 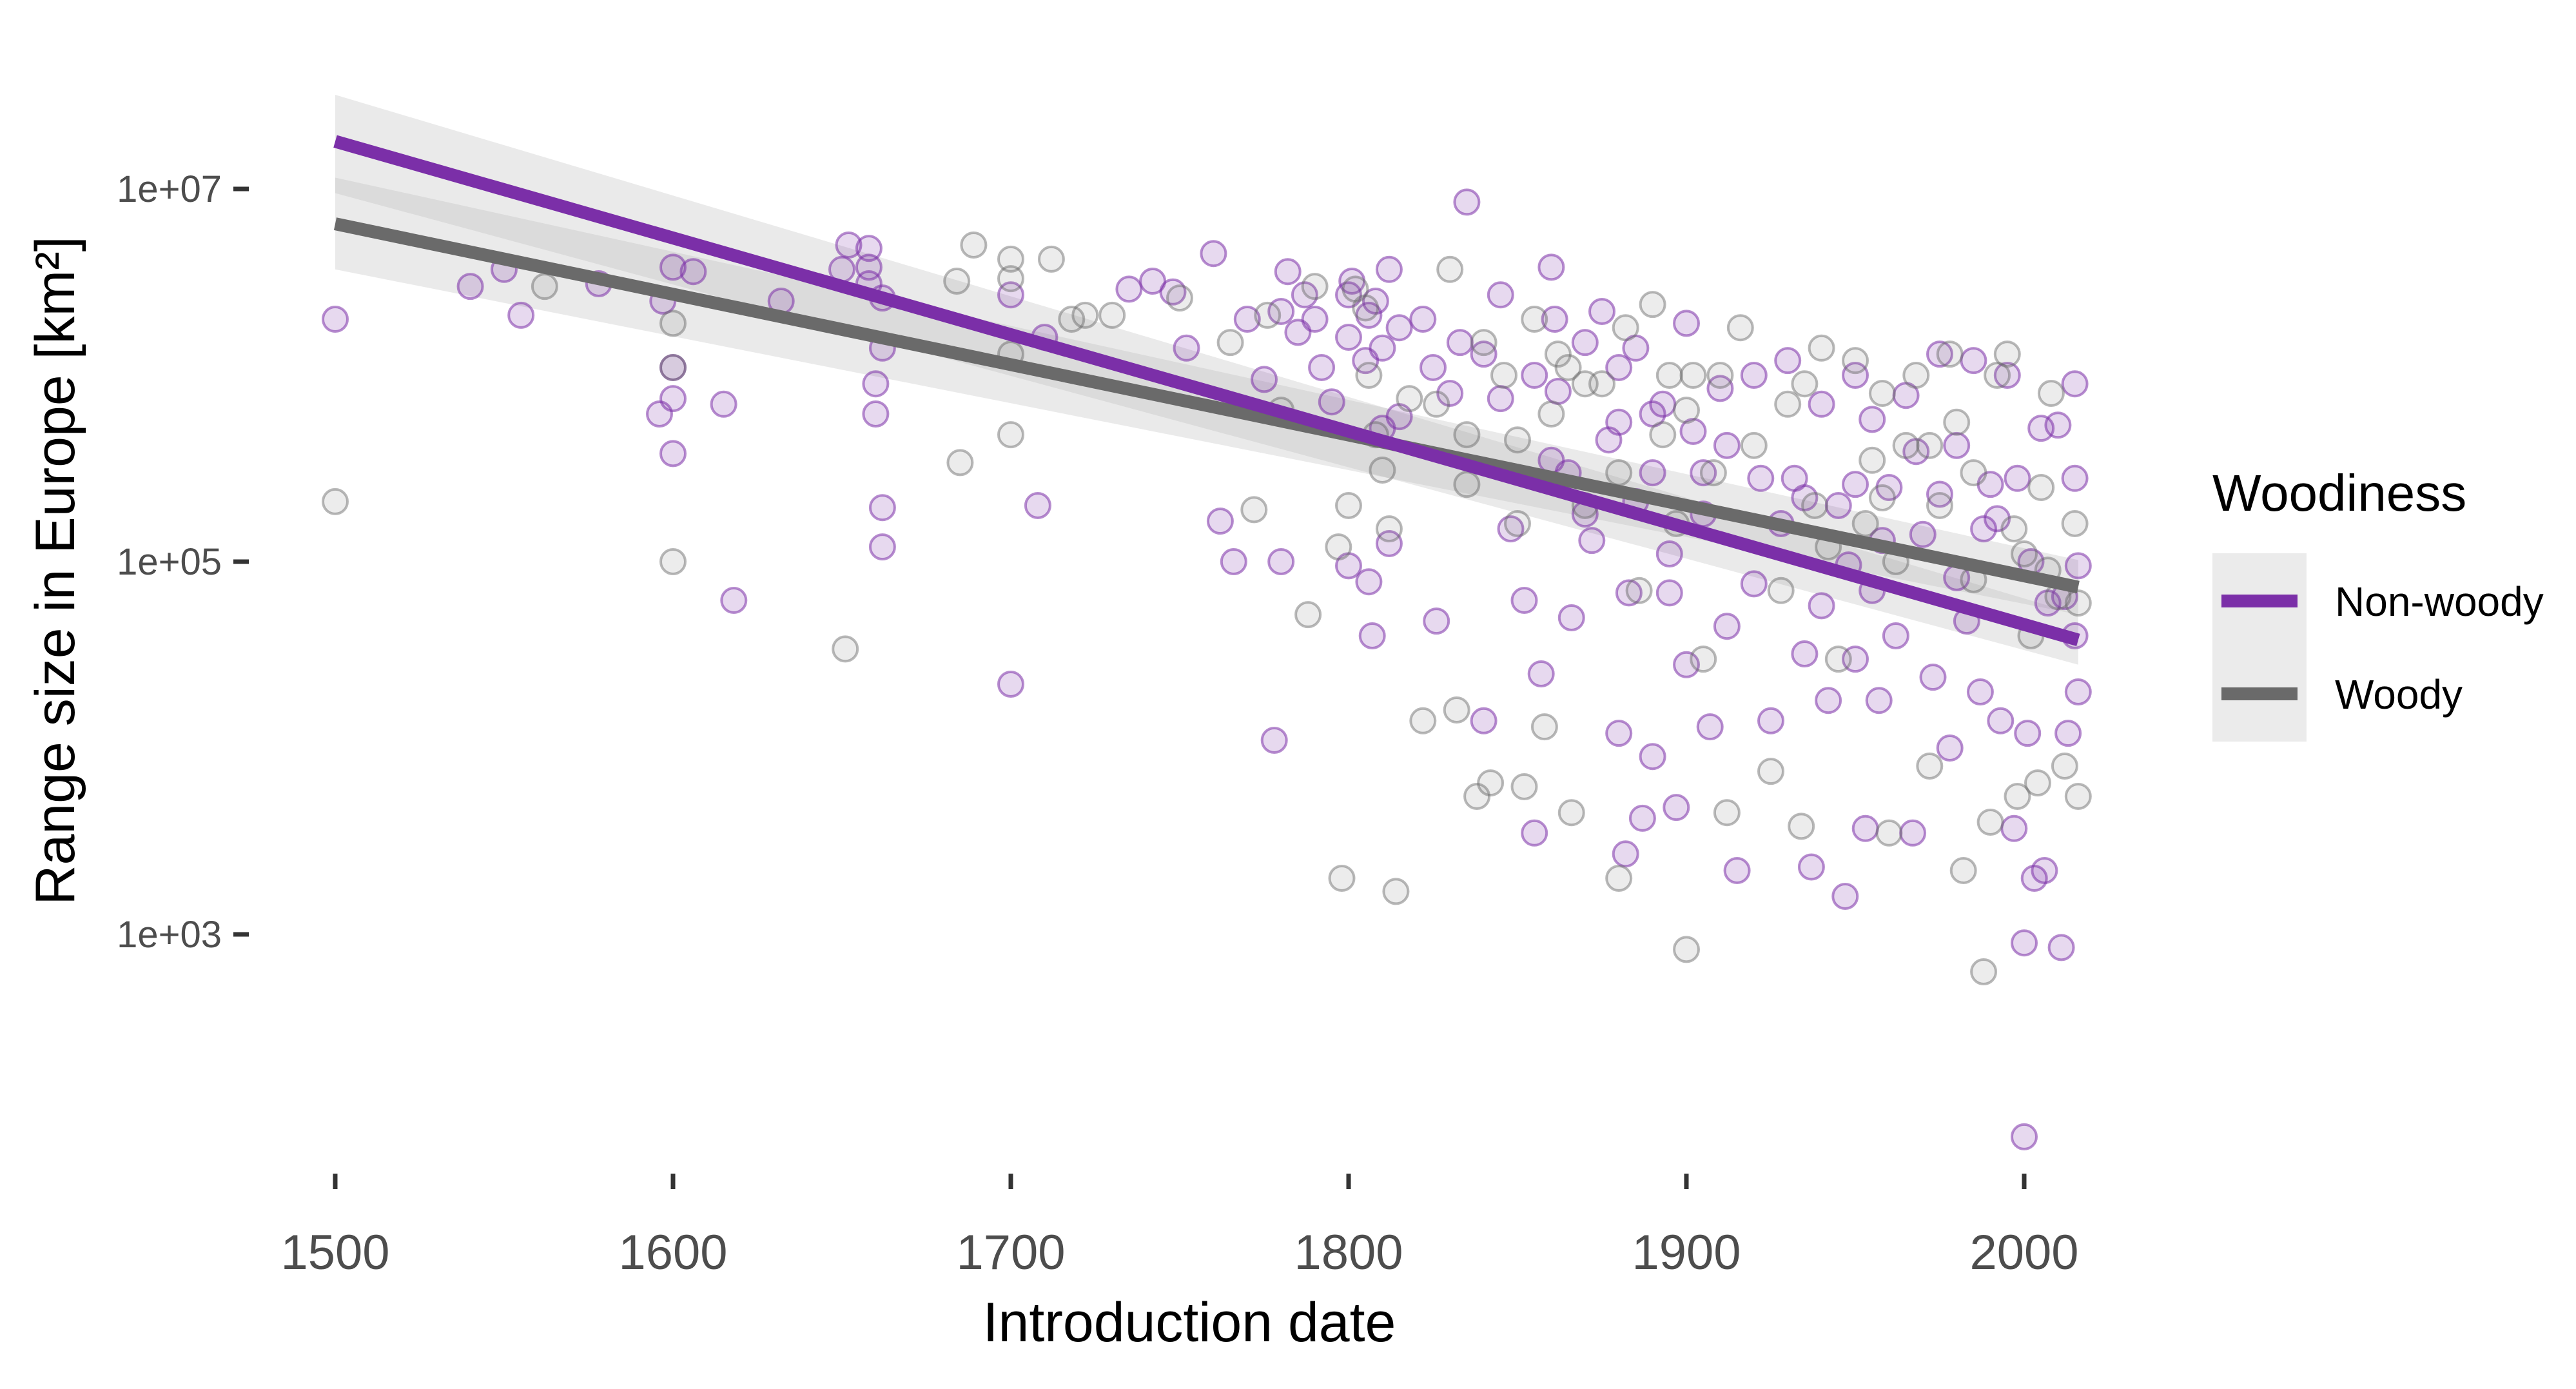 What do you see at coordinates (169, 935) in the screenshot?
I see `y-tick-label-0: 1e+03` at bounding box center [169, 935].